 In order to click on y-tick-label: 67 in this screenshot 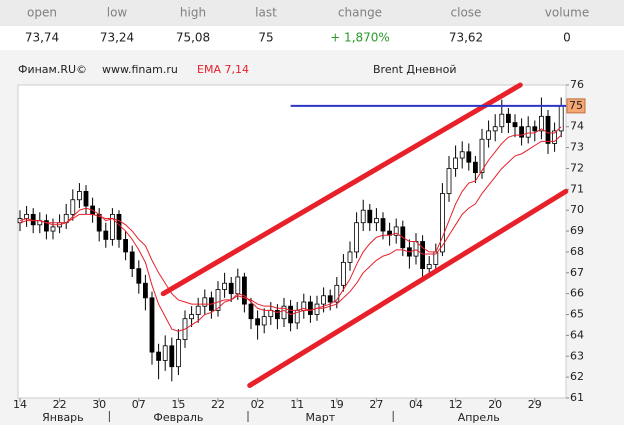, I will do `click(577, 272)`.